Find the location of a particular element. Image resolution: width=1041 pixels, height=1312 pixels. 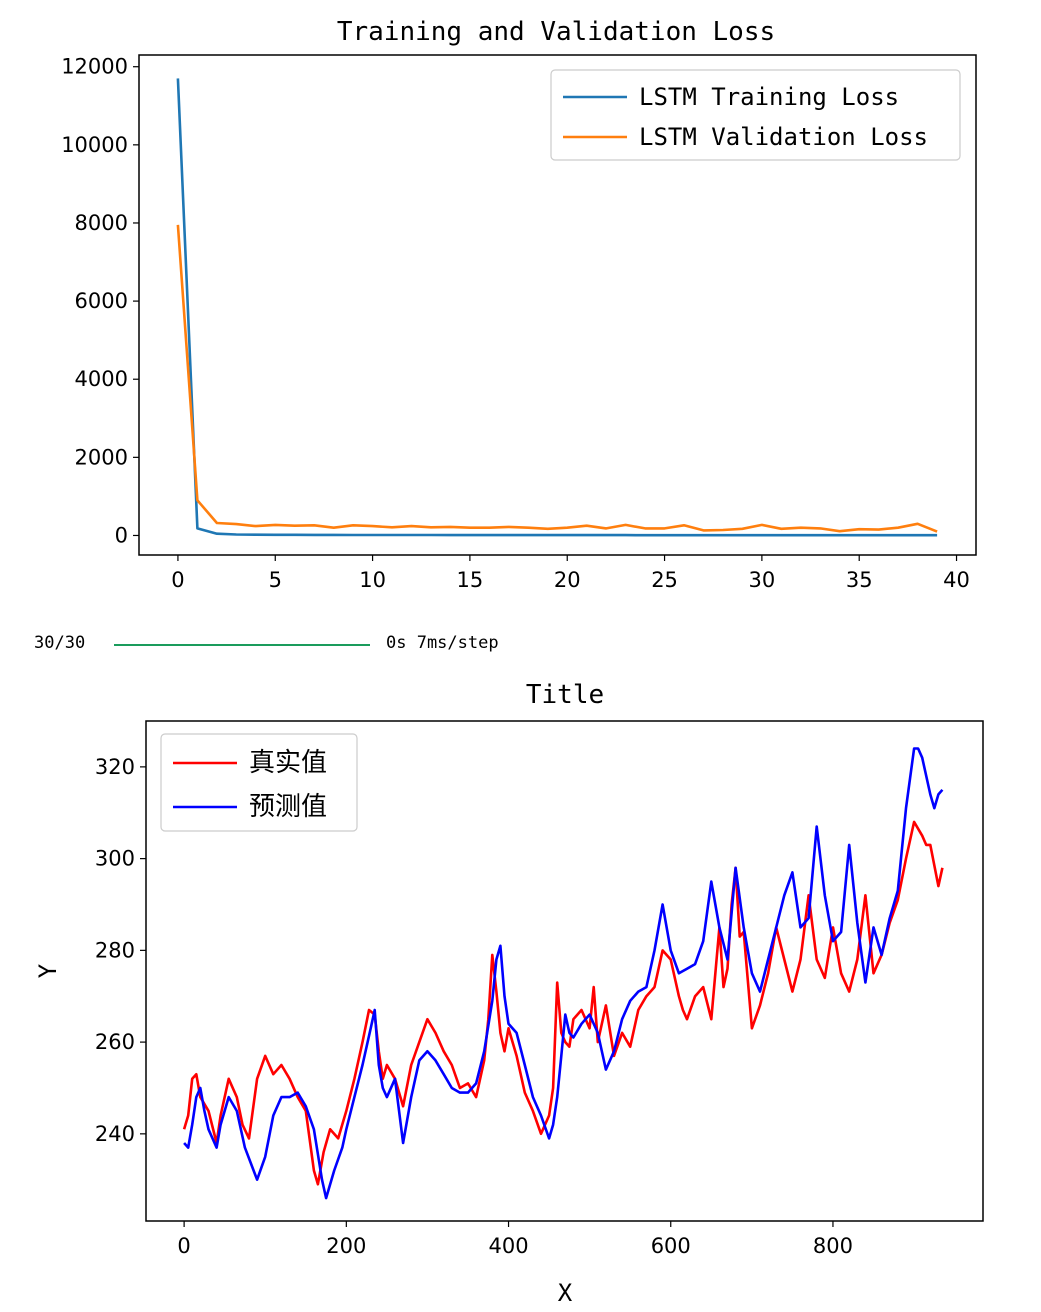

prediction-chart-title: Title is located at coordinates (565, 695).